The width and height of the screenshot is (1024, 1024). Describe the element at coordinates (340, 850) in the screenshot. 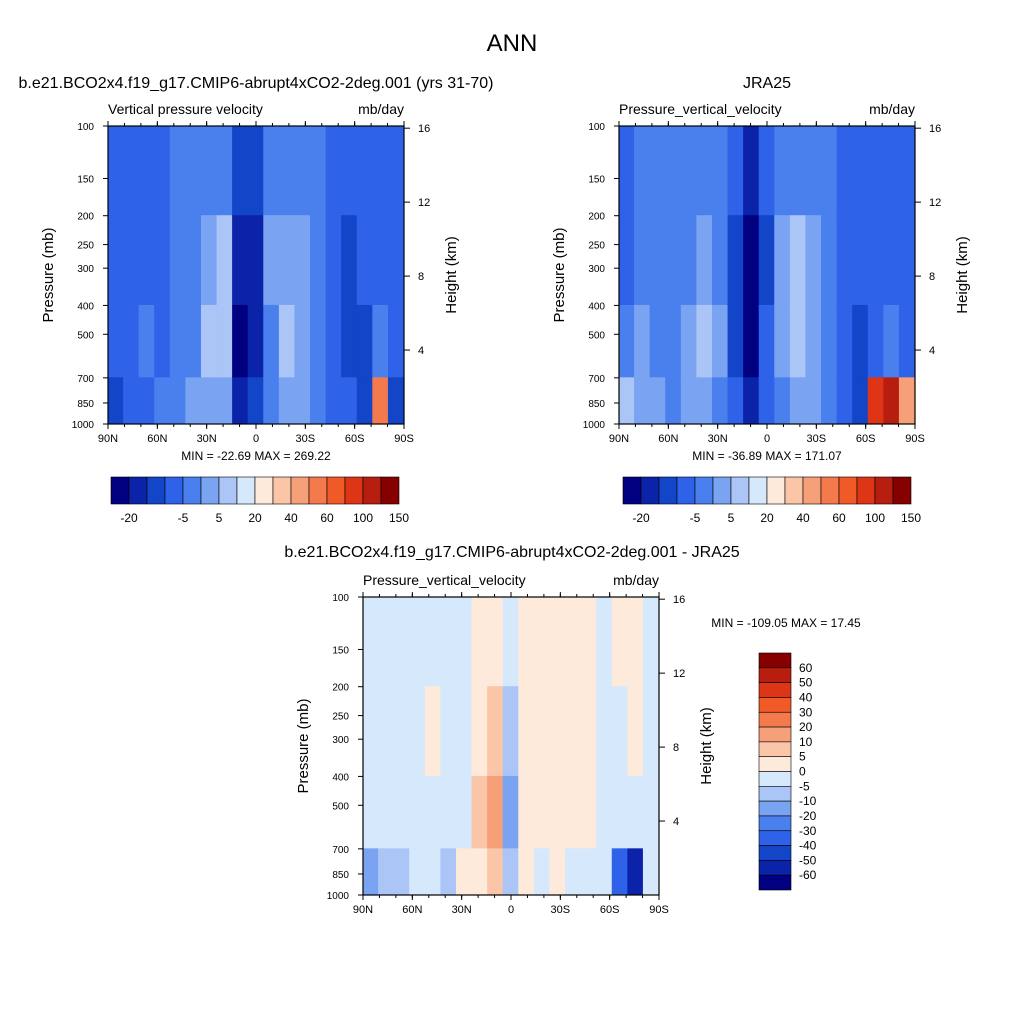

I see `y-tick-label: 700` at that location.